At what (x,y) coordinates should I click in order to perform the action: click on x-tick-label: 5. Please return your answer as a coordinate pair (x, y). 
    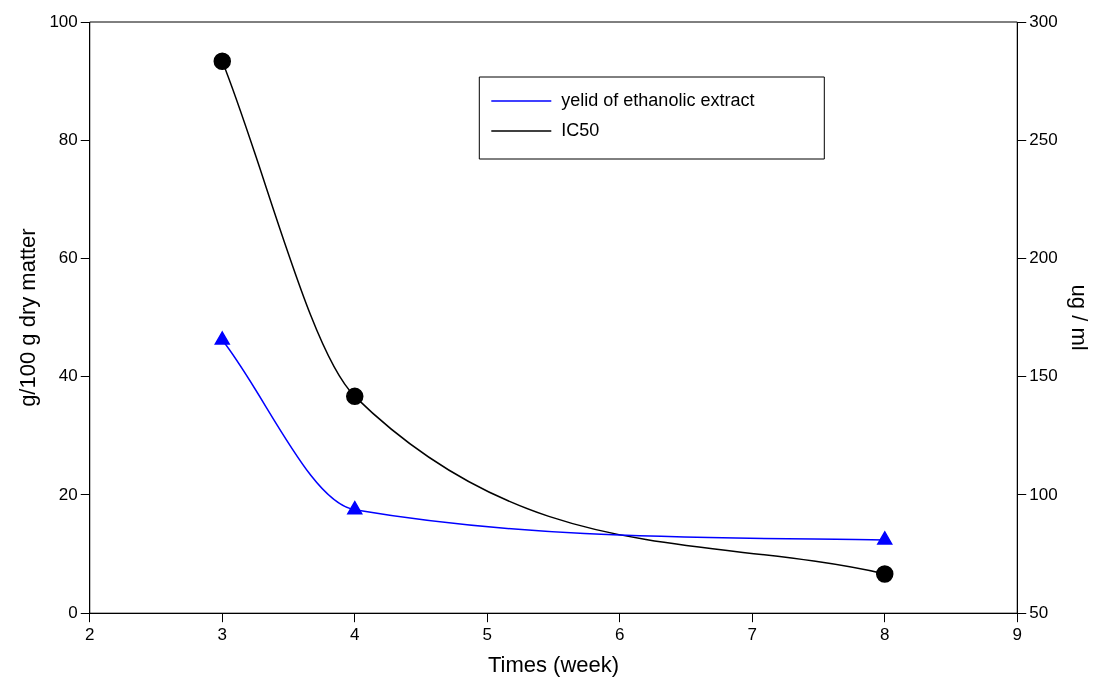
    Looking at the image, I should click on (487, 635).